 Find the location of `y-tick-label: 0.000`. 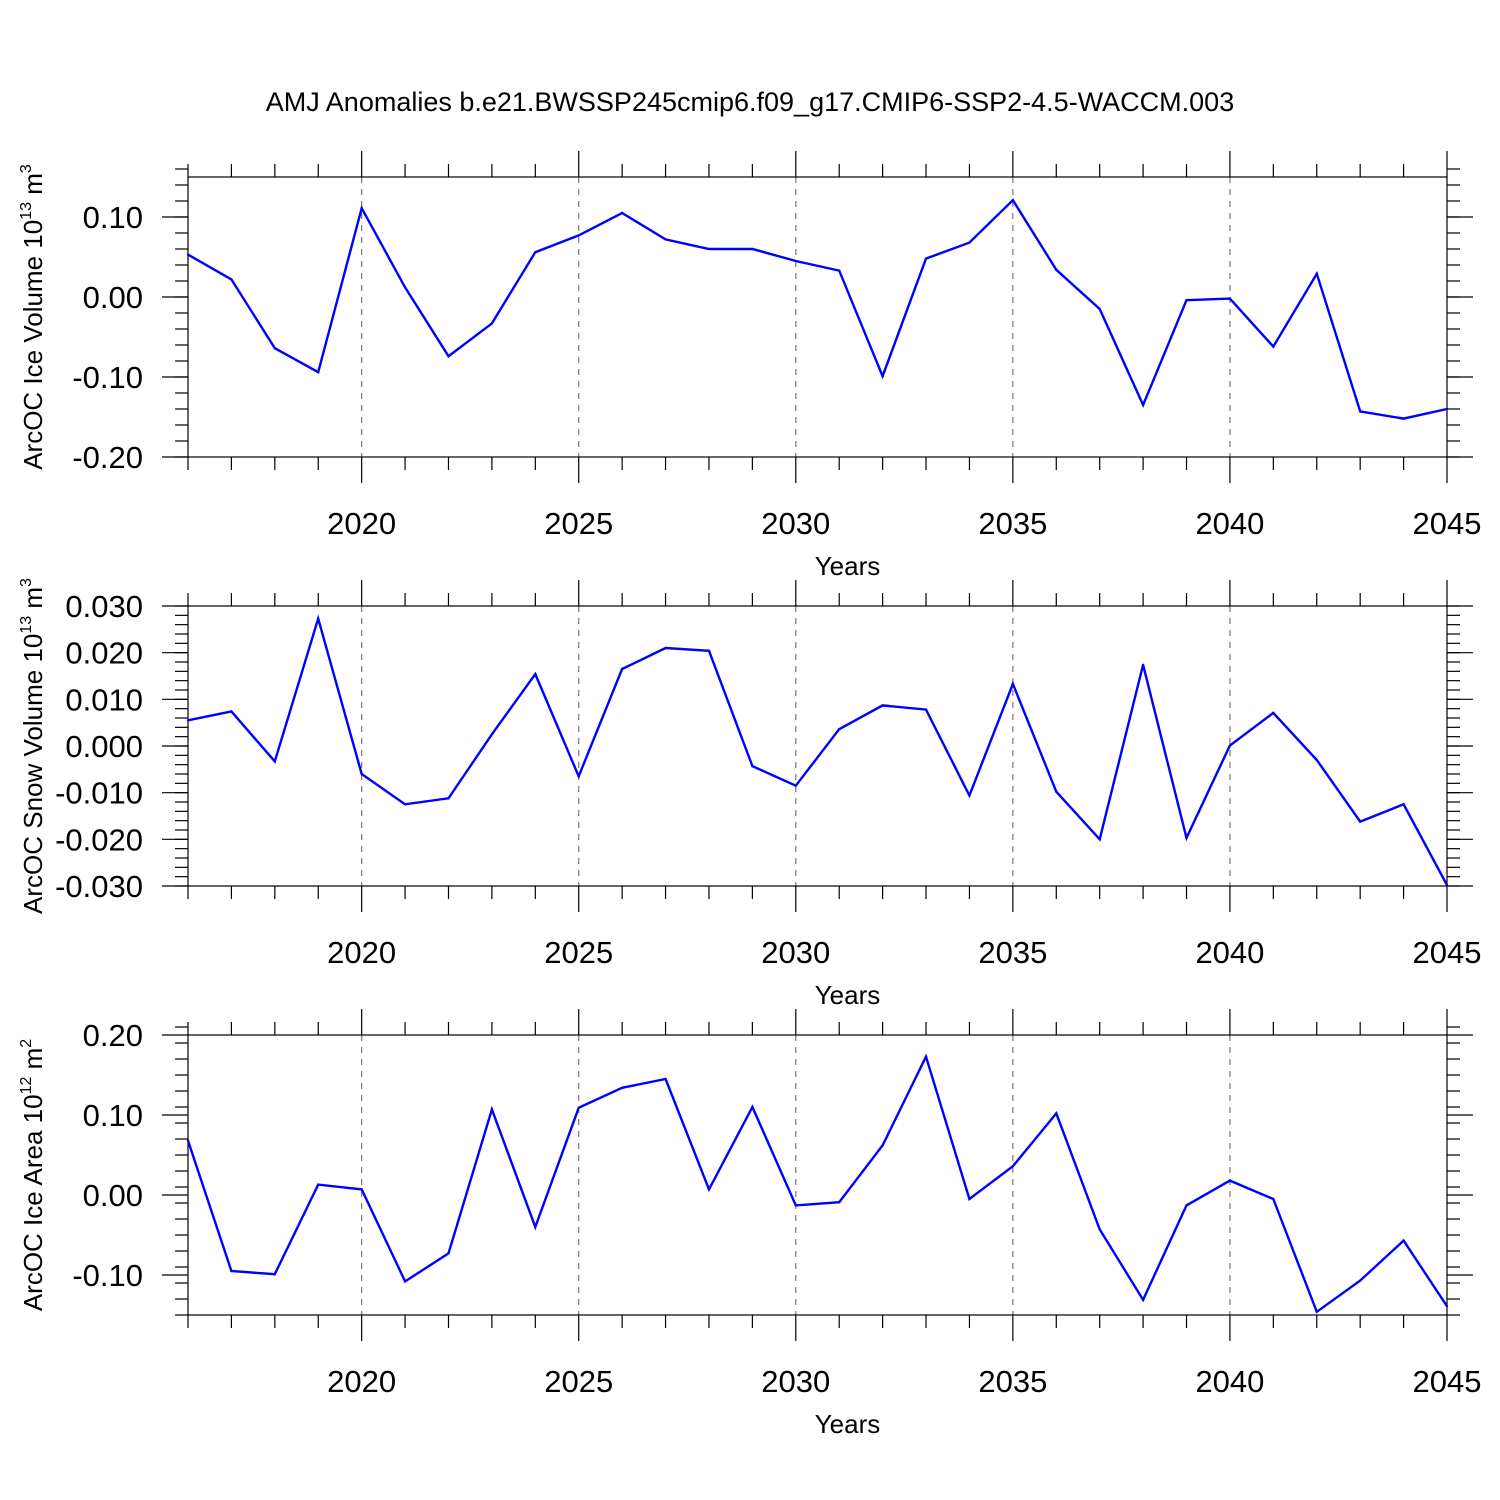

y-tick-label: 0.000 is located at coordinates (104, 746).